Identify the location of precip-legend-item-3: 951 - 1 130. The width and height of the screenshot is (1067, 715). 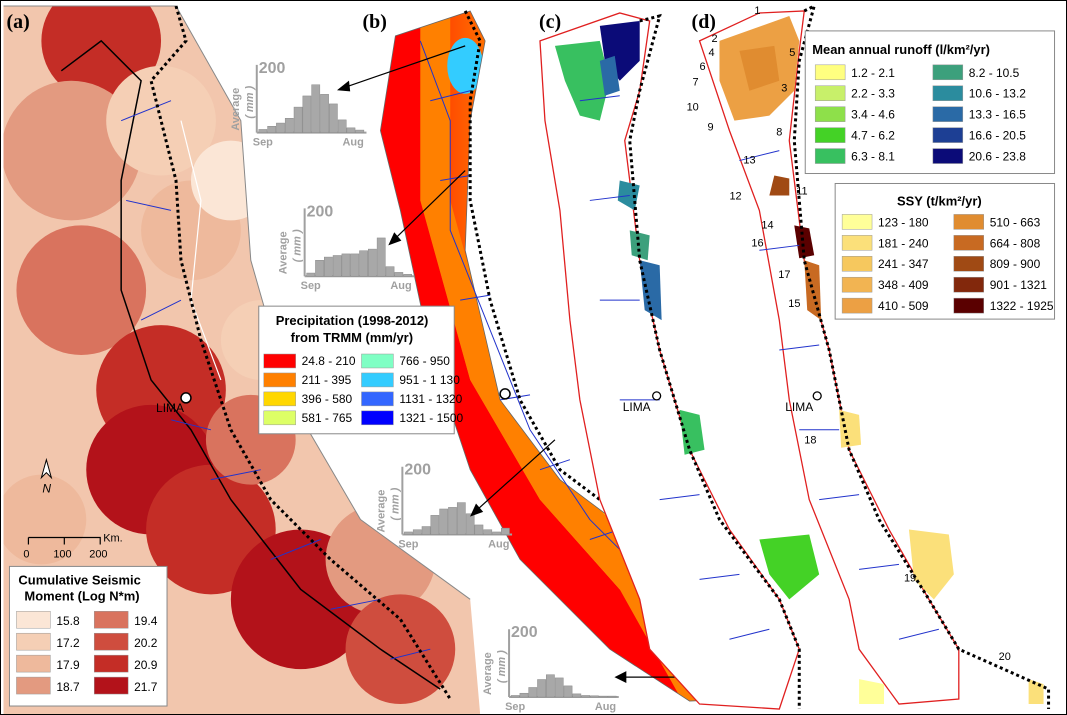
(429, 380).